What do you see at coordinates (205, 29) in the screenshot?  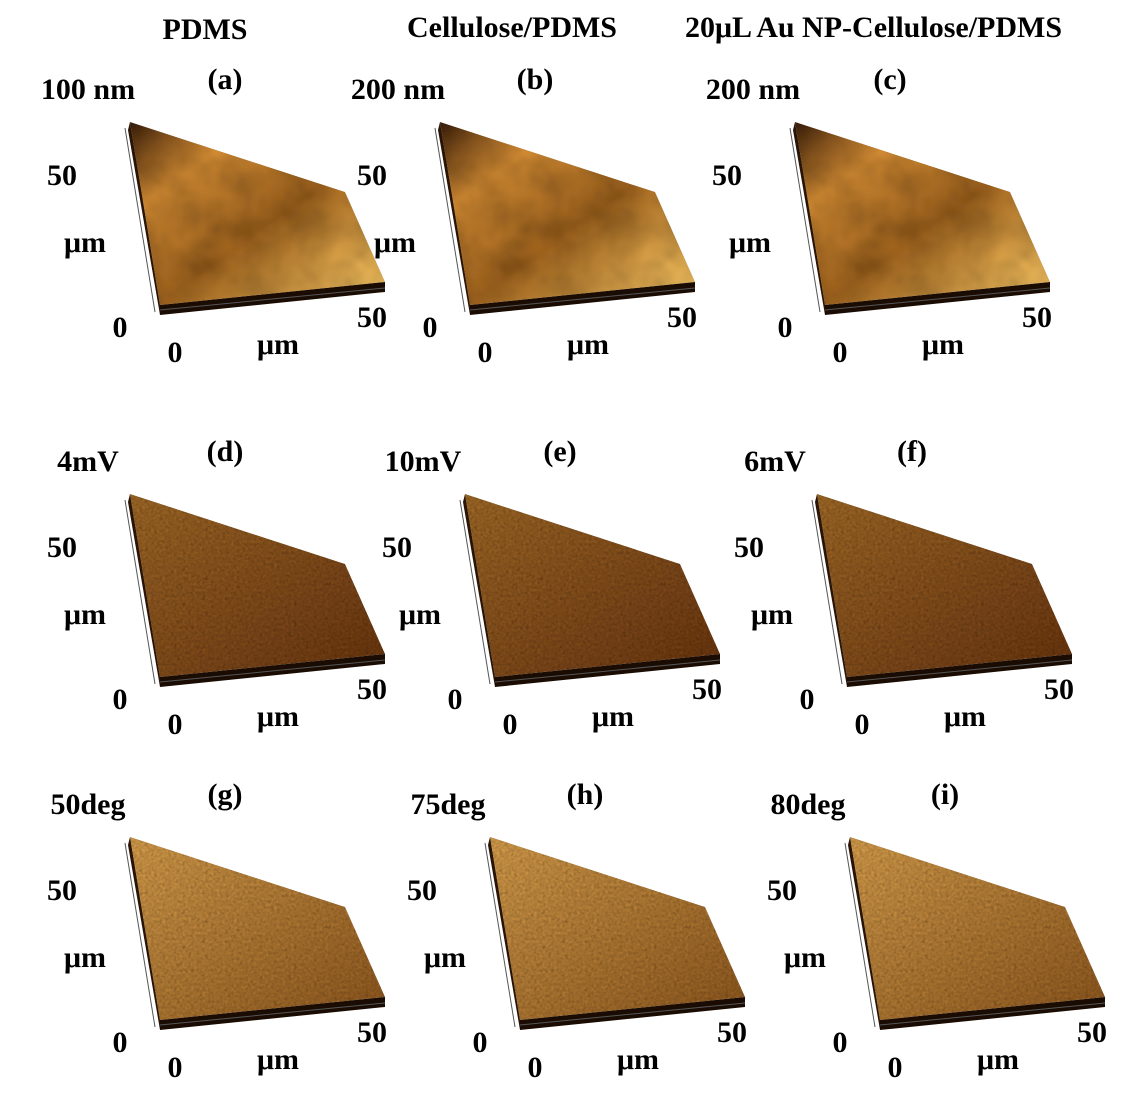 I see `column-title: PDMS` at bounding box center [205, 29].